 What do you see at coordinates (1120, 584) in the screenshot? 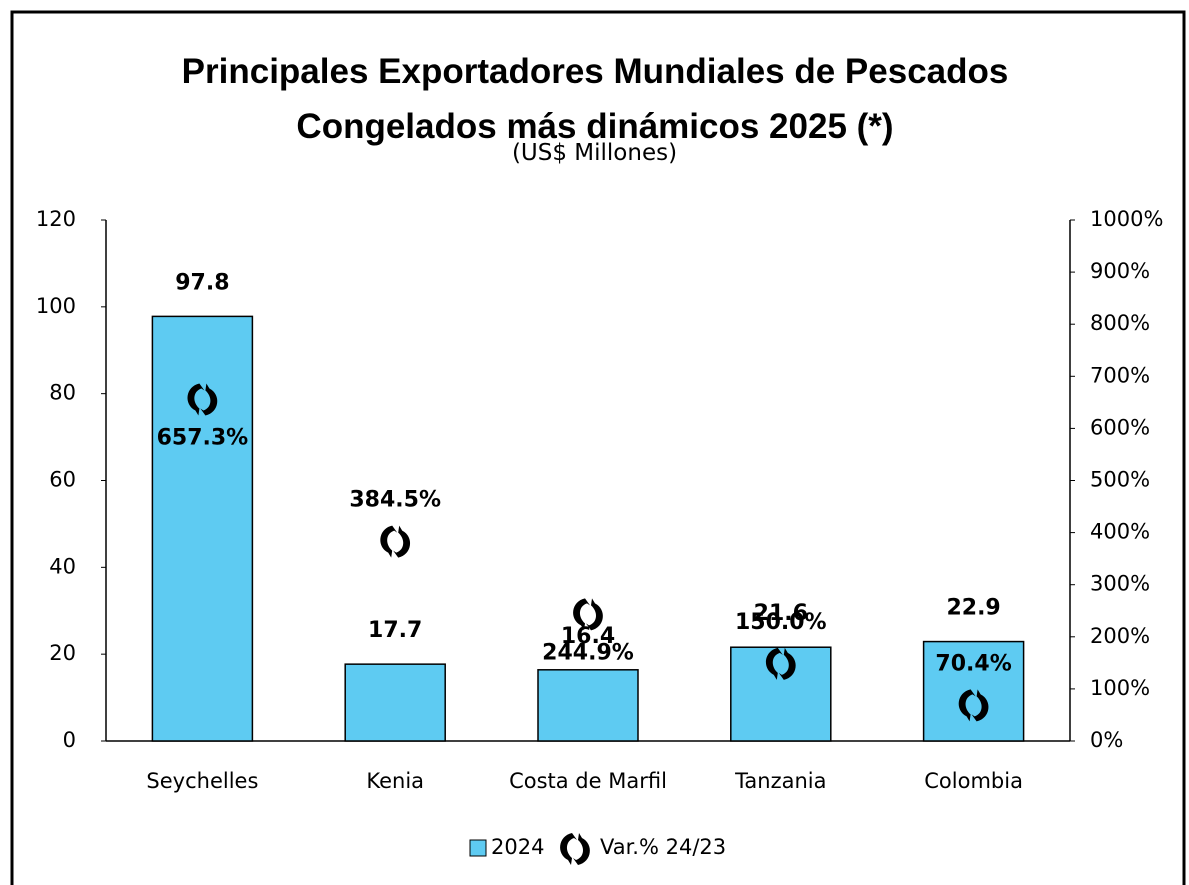
I see `y2-tick-label: 300%` at bounding box center [1120, 584].